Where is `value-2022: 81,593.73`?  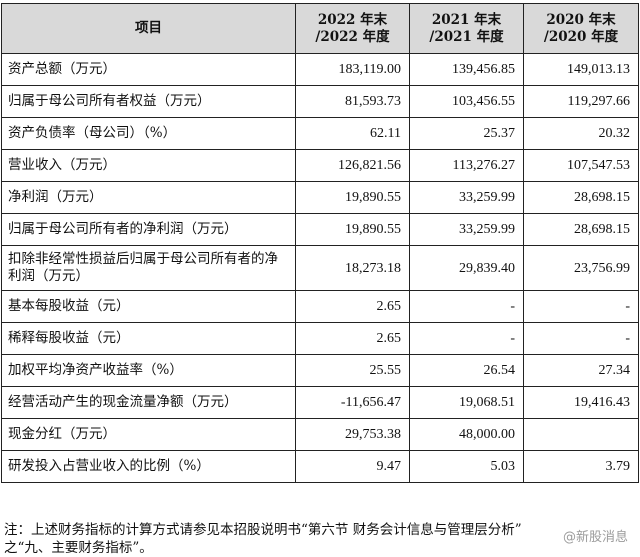 value-2022: 81,593.73 is located at coordinates (352, 101).